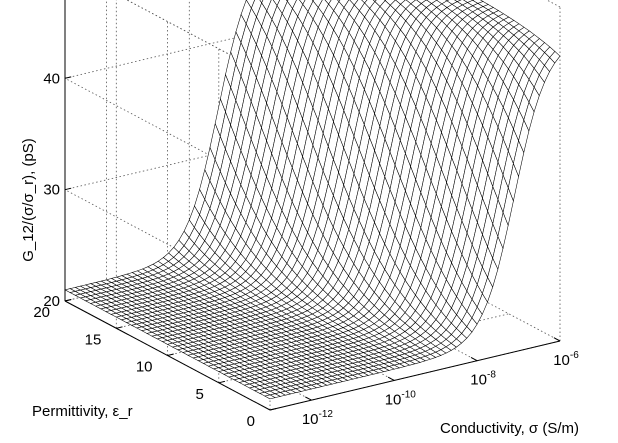 This screenshot has width=618, height=443. I want to click on z-tick-label: 40, so click(51, 78).